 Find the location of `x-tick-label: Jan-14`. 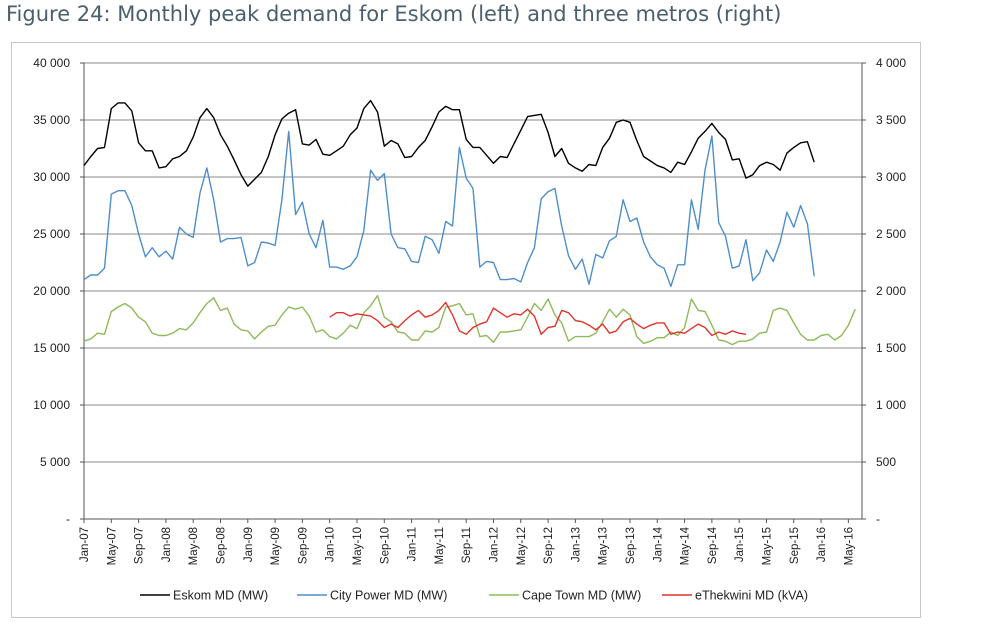

x-tick-label: Jan-14 is located at coordinates (658, 544).